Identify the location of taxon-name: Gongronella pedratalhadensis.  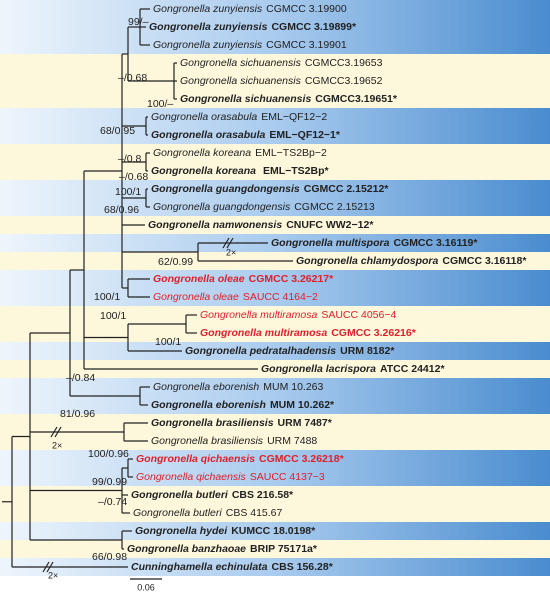
(260, 351).